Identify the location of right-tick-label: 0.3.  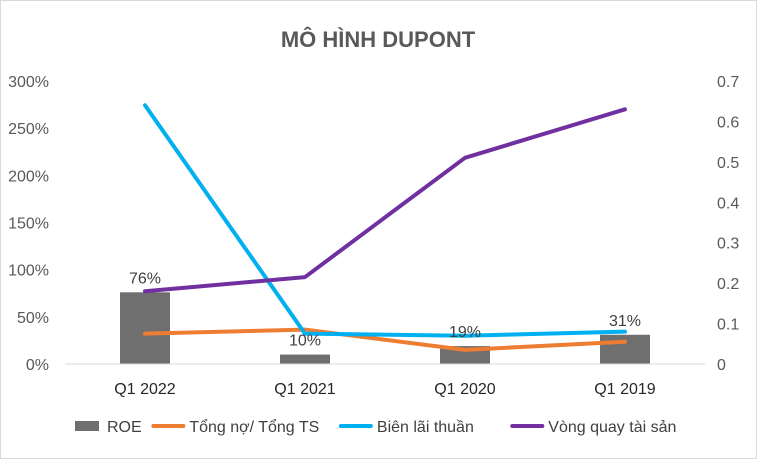
(728, 244).